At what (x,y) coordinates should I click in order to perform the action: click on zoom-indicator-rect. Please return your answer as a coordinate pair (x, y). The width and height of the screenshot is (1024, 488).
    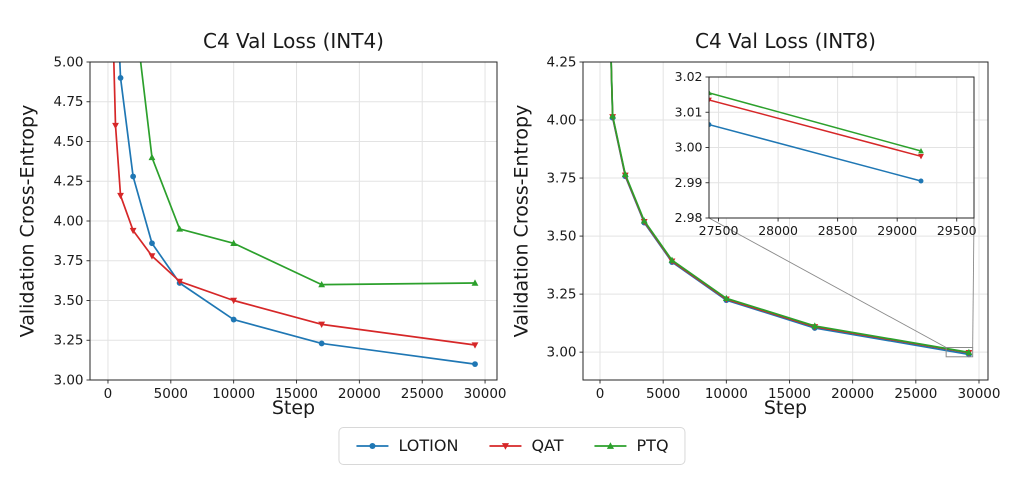
    Looking at the image, I should click on (959, 352).